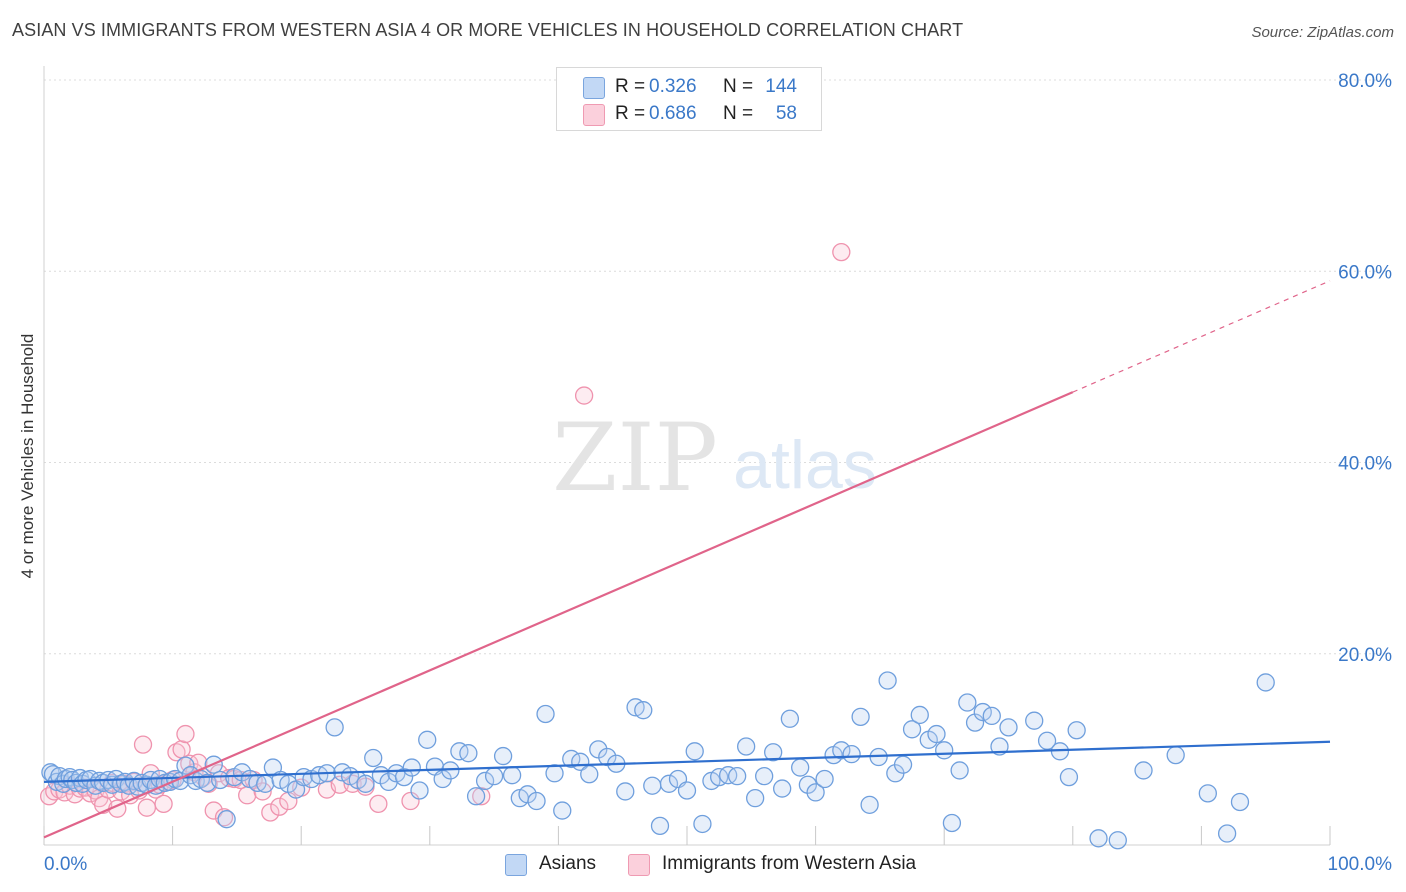 The height and width of the screenshot is (892, 1406). I want to click on y-tick-label: 80.0%, so click(1365, 81).